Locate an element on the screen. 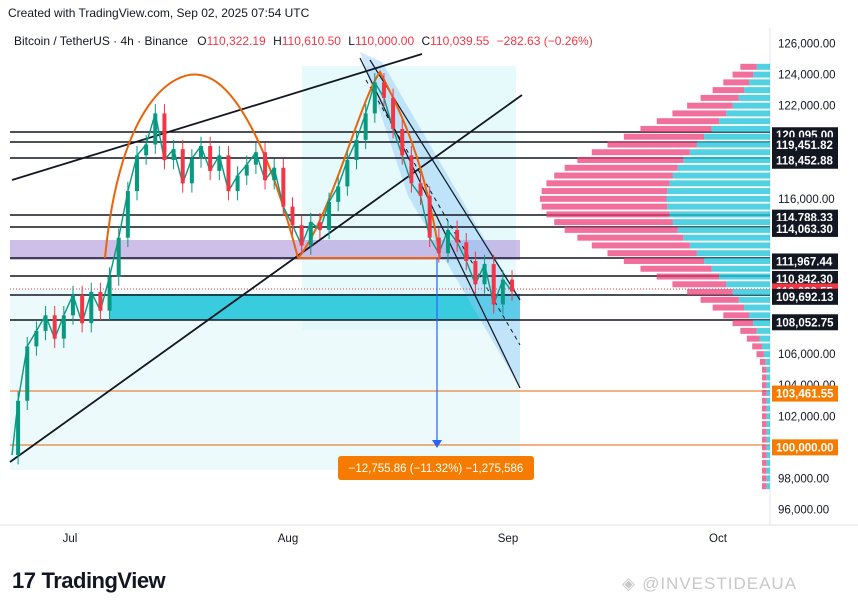  price-label: 109,692.13 is located at coordinates (805, 298).